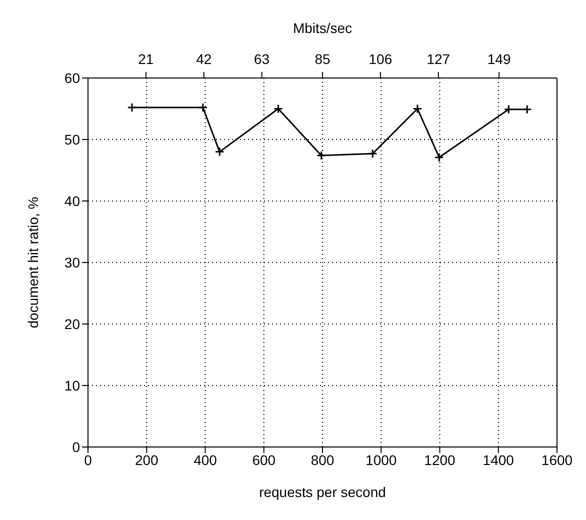  What do you see at coordinates (380, 59) in the screenshot?
I see `x2-tick-label: 106` at bounding box center [380, 59].